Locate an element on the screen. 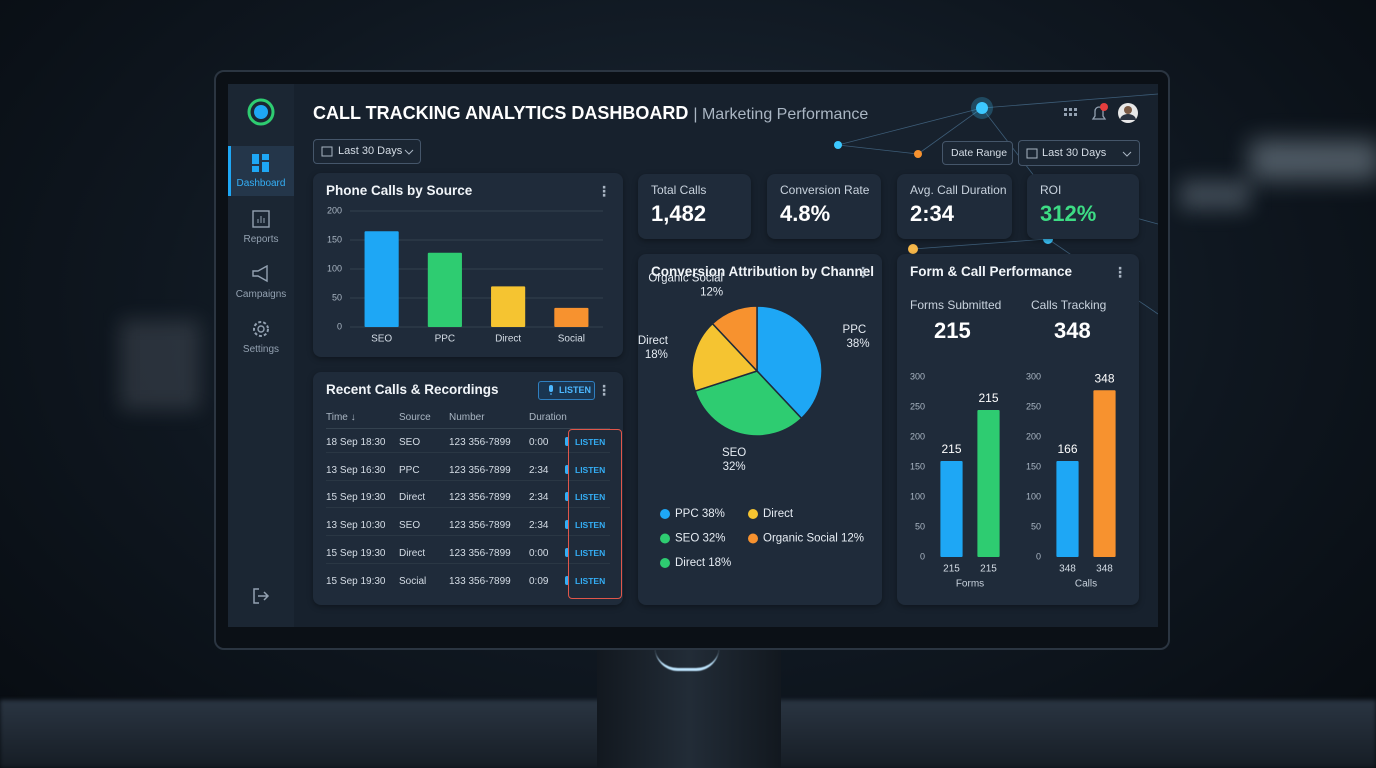 Image resolution: width=1376 pixels, height=768 pixels. stat-value: 348 is located at coordinates (1072, 330).